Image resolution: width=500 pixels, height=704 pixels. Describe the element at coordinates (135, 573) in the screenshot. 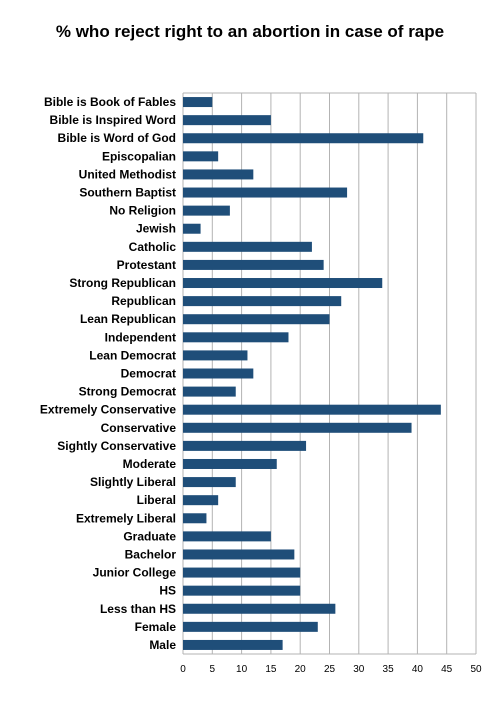

I see `category-label: Junior College` at that location.